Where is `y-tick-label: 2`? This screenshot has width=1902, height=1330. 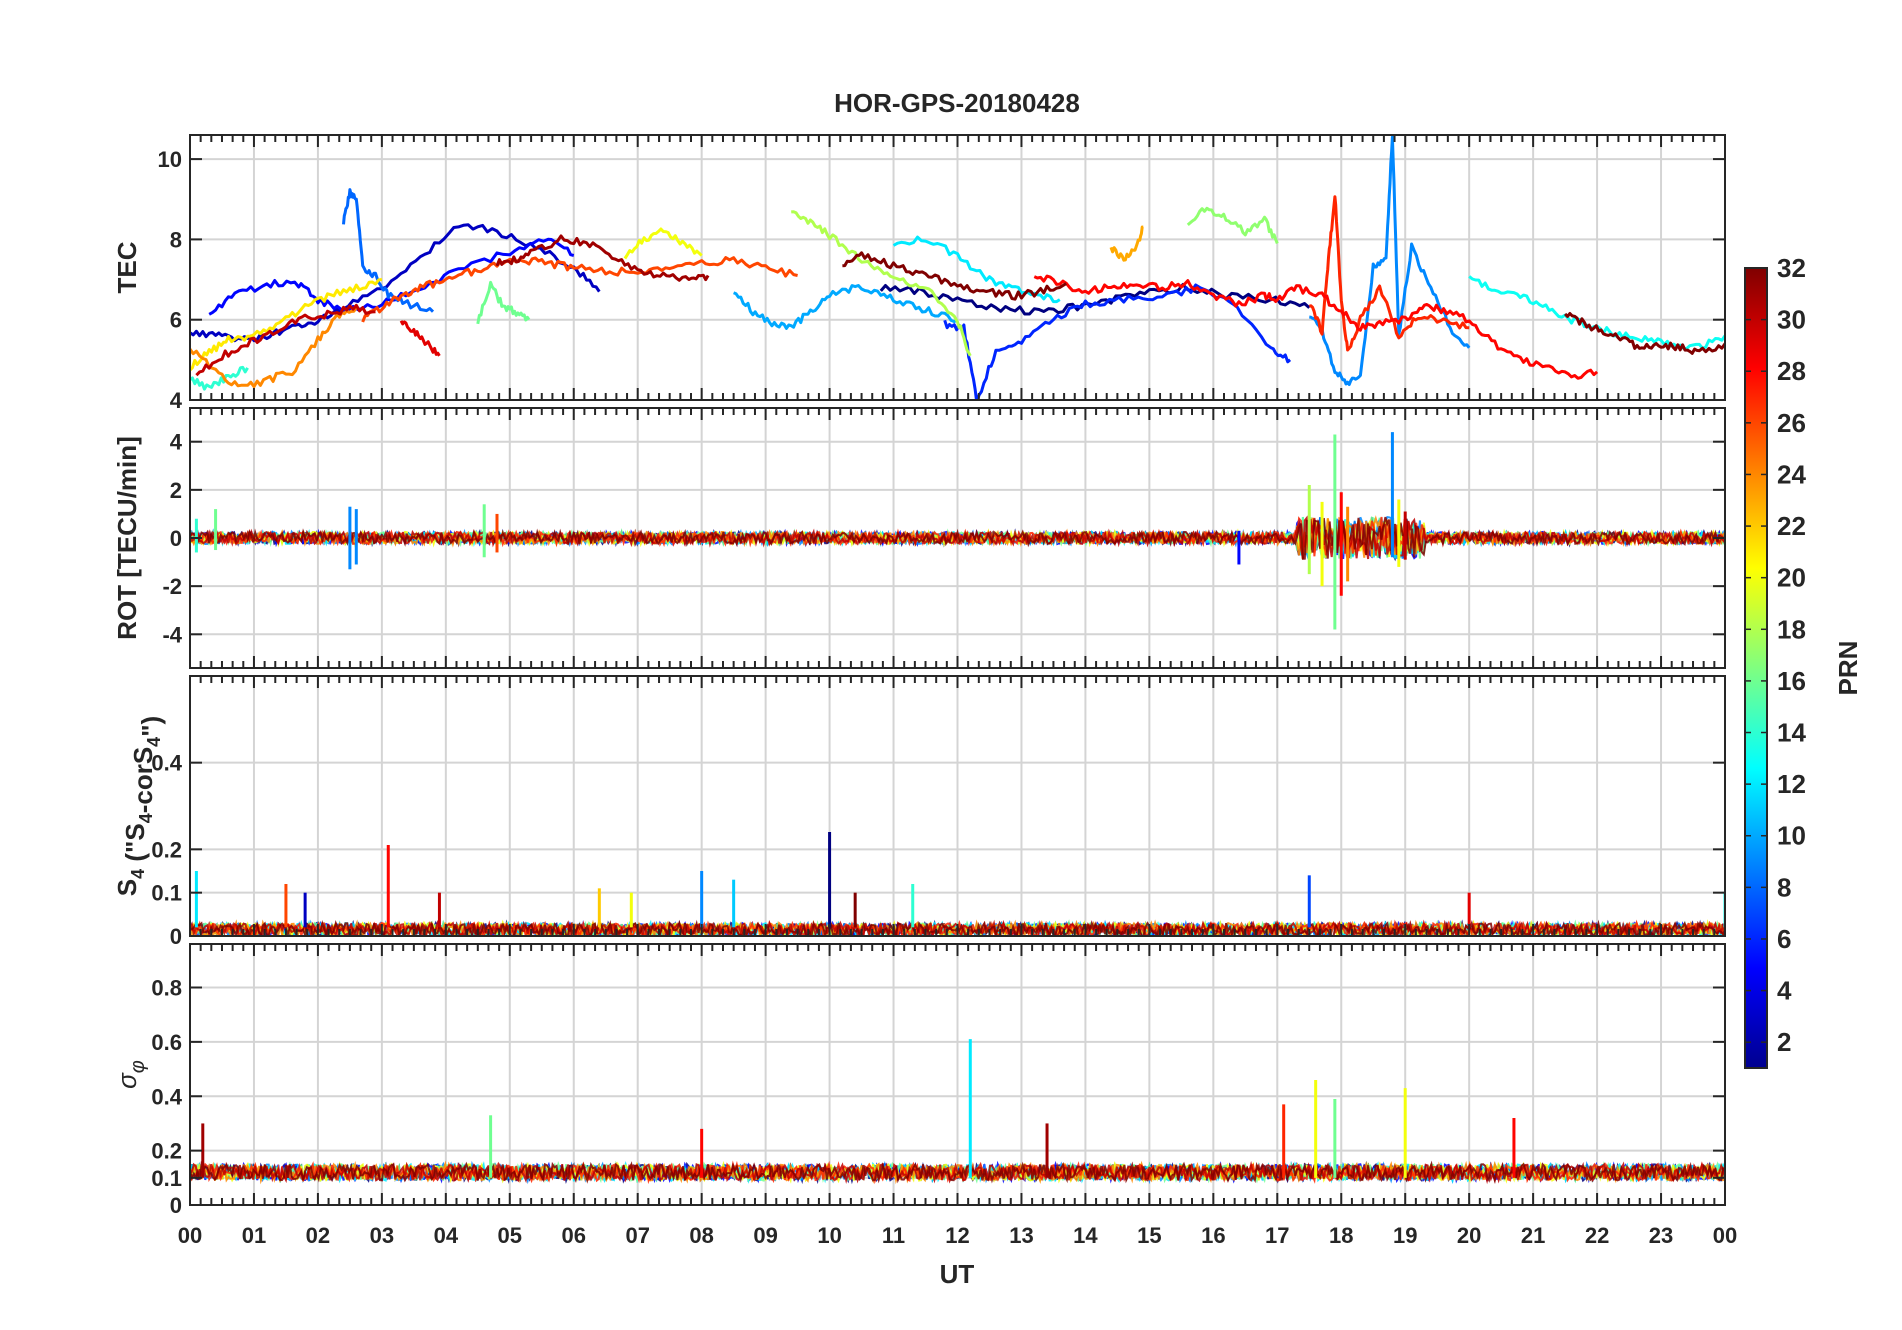 y-tick-label: 2 is located at coordinates (176, 490).